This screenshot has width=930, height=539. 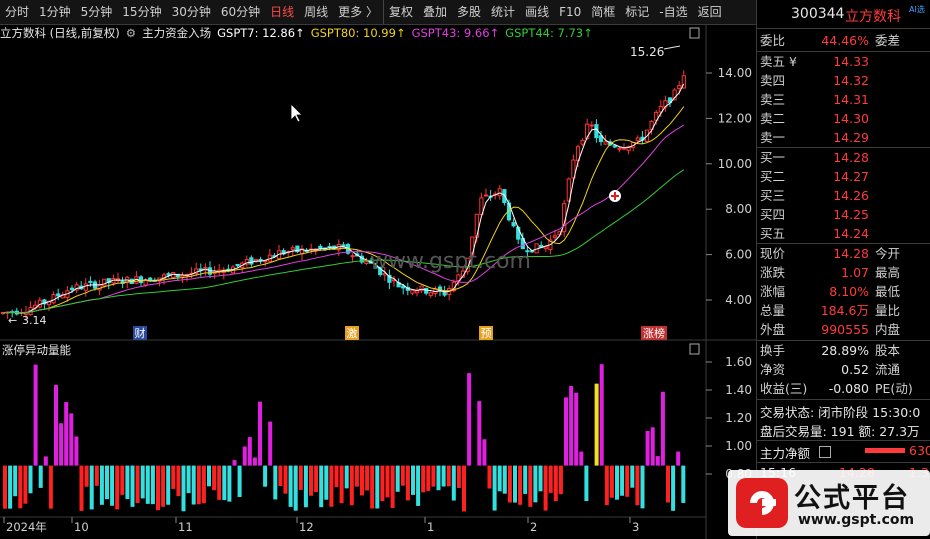 I want to click on low-label: 3.14, so click(x=34, y=320).